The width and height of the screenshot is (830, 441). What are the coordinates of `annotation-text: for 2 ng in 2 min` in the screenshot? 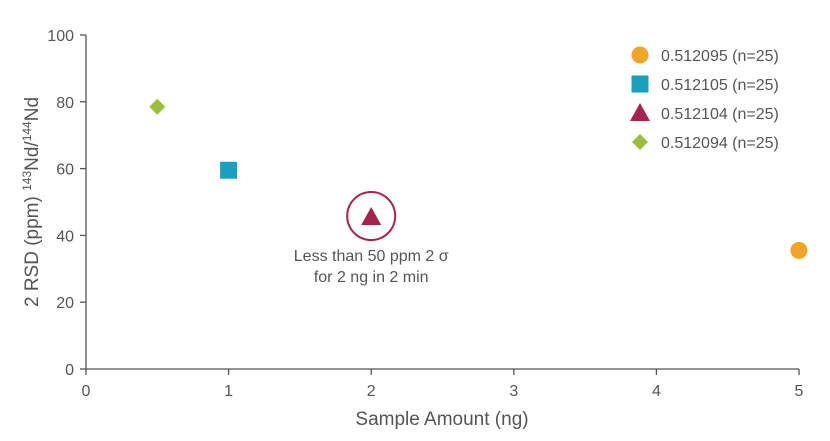 It's located at (371, 277).